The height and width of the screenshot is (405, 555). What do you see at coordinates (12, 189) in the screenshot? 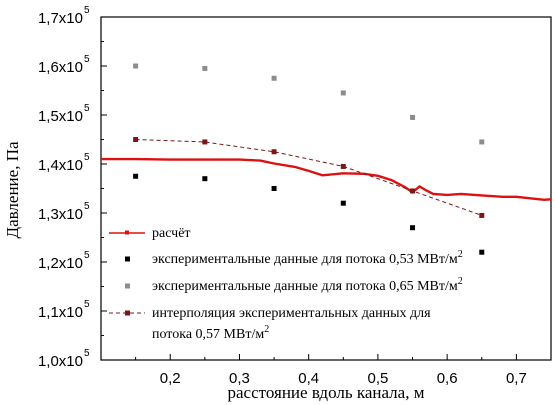
I see `y-axis-title: Давление, Па` at bounding box center [12, 189].